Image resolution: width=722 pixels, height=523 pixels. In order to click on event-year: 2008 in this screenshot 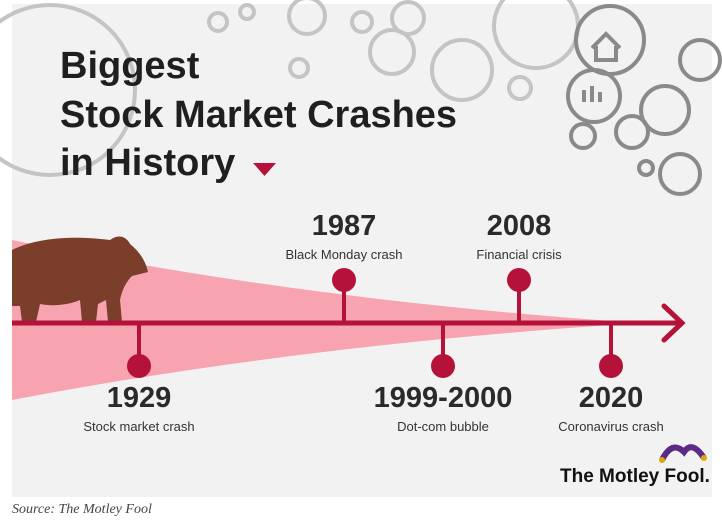, I will do `click(519, 226)`.